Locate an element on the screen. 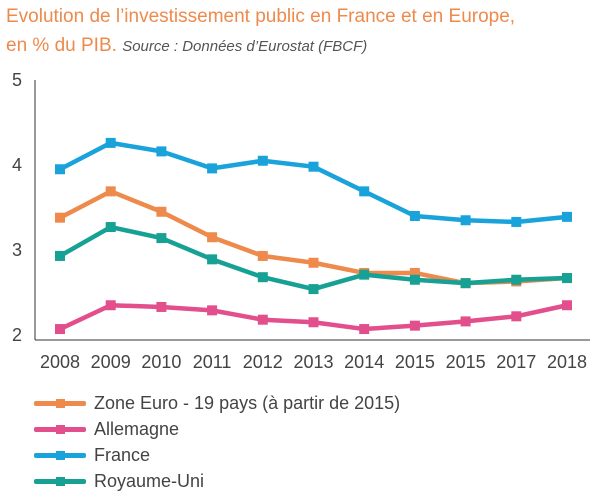  legend-label: Zone Euro - 19 pays (à partir de 2015) is located at coordinates (247, 402).